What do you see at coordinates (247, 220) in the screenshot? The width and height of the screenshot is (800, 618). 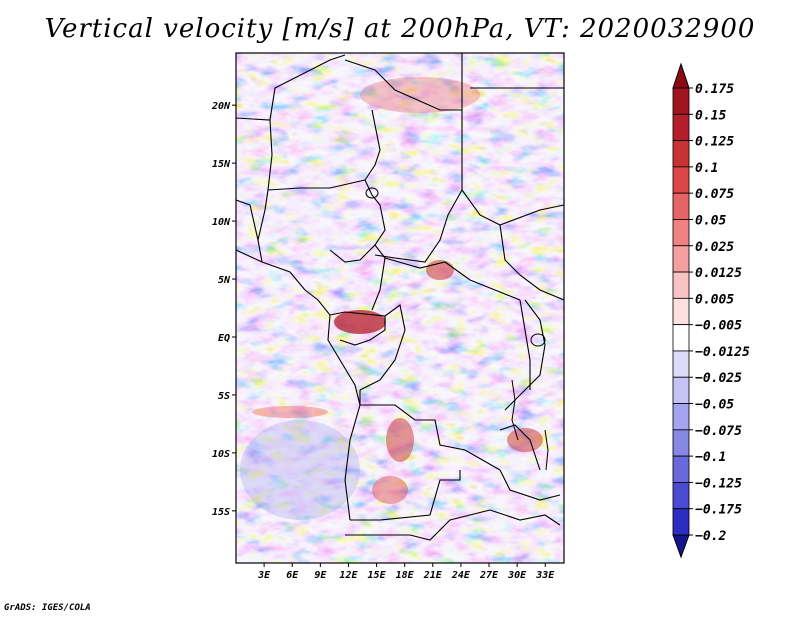 I see `border-togo` at bounding box center [247, 220].